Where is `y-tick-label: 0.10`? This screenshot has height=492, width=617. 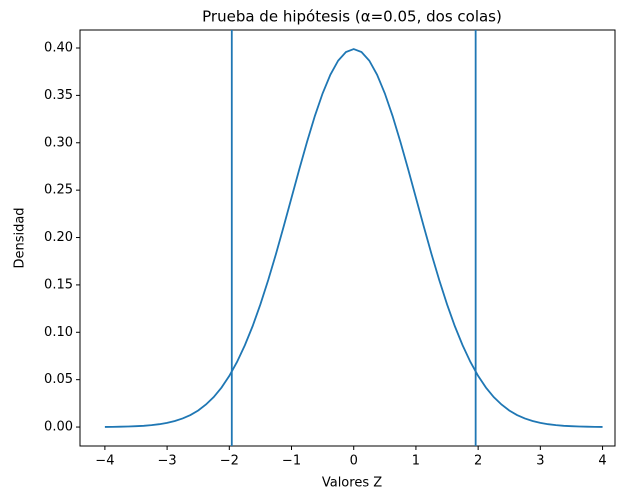
y-tick-label: 0.10 is located at coordinates (58, 332).